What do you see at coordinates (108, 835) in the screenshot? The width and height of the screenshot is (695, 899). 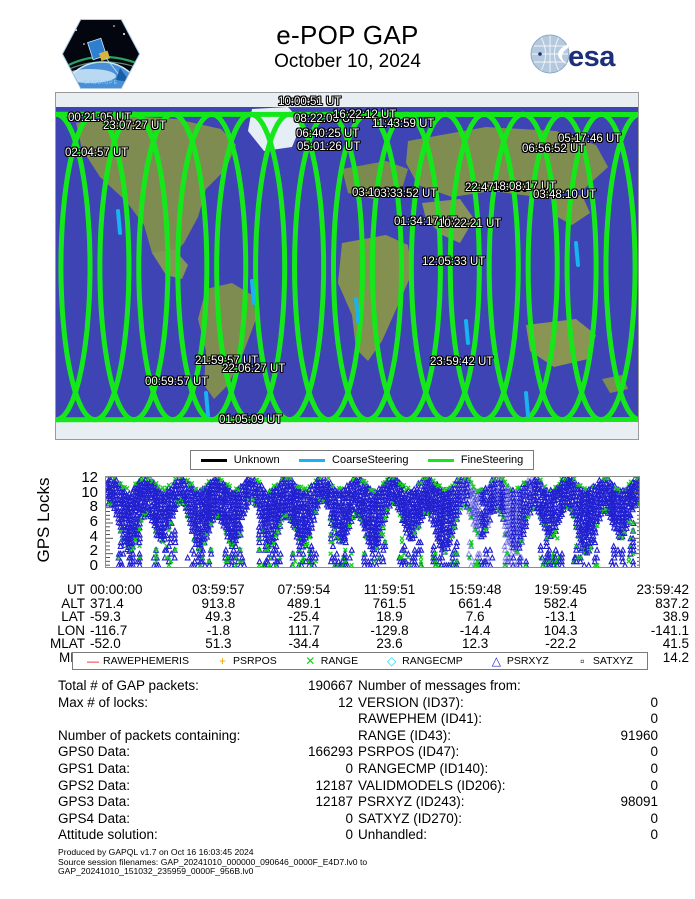 I see `stat-label: Attitude solution:` at bounding box center [108, 835].